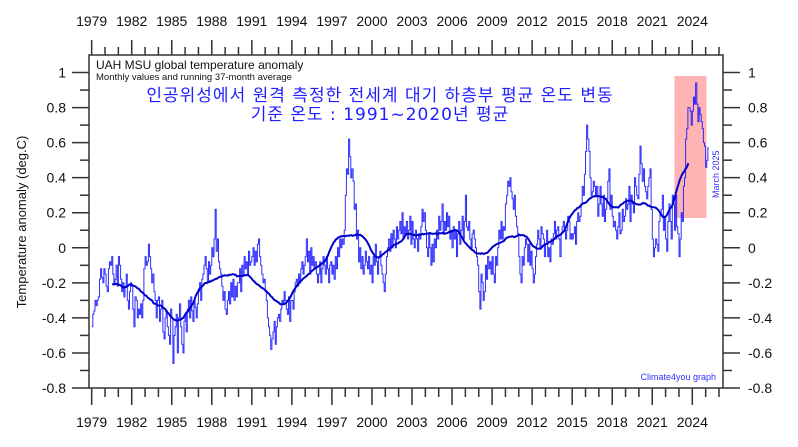 The width and height of the screenshot is (798, 447). I want to click on x-tick-label-bottom: 1991, so click(251, 422).